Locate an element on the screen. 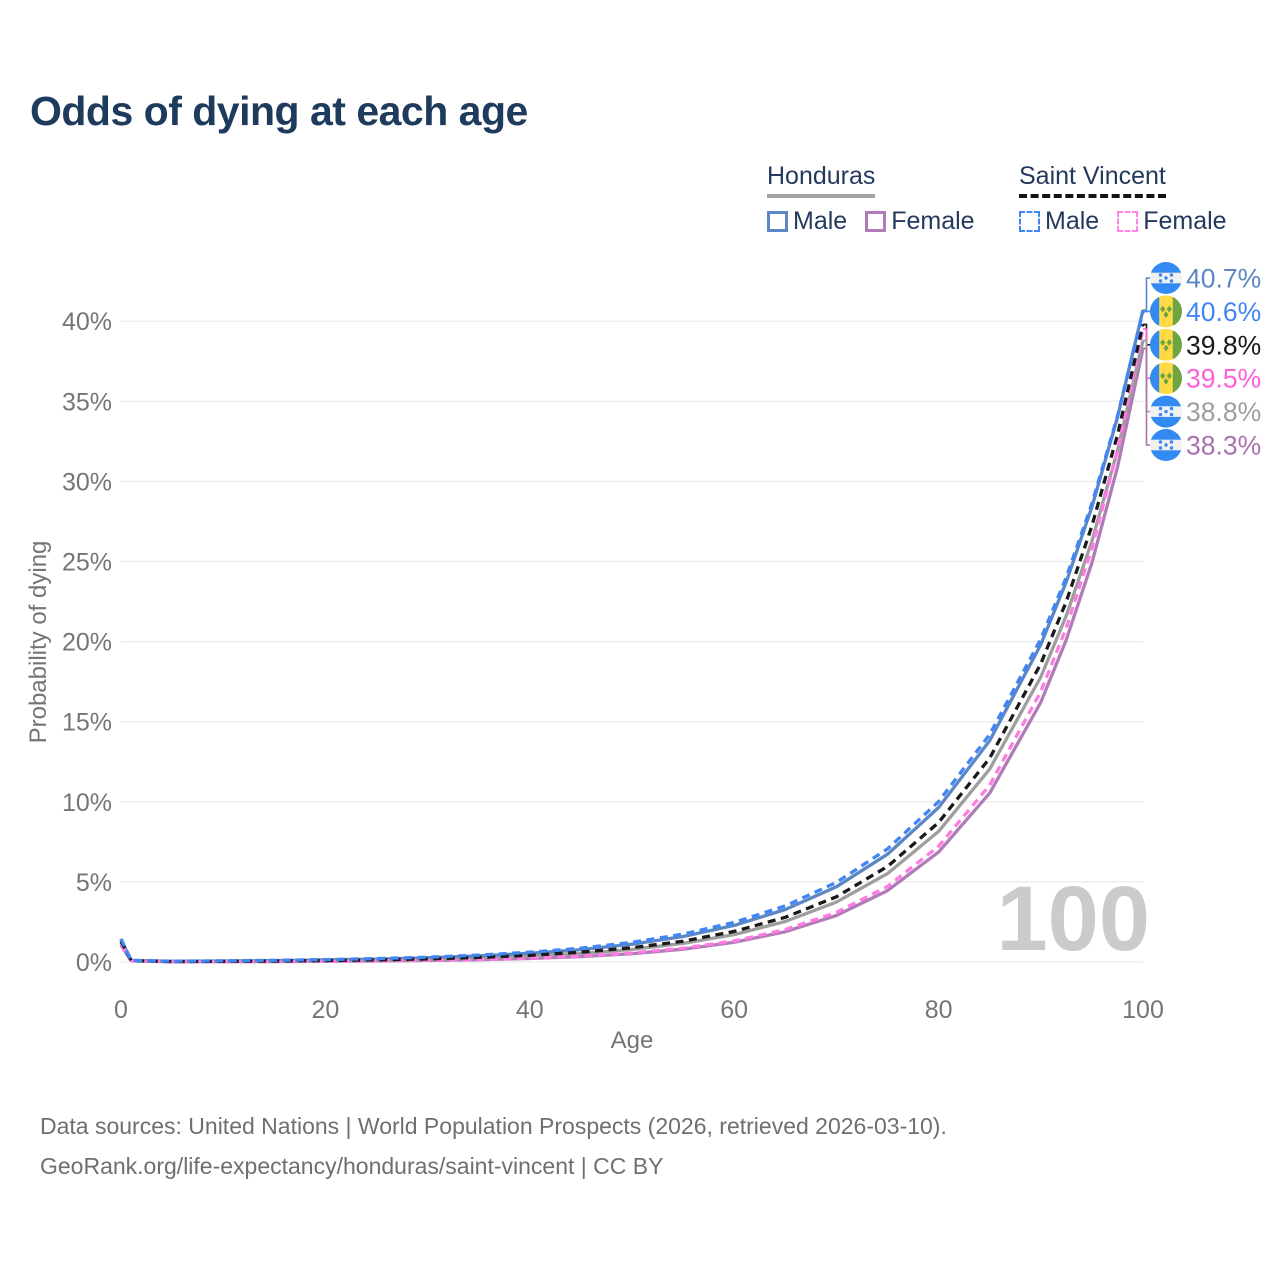  y-tick-label: 25% is located at coordinates (87, 563).